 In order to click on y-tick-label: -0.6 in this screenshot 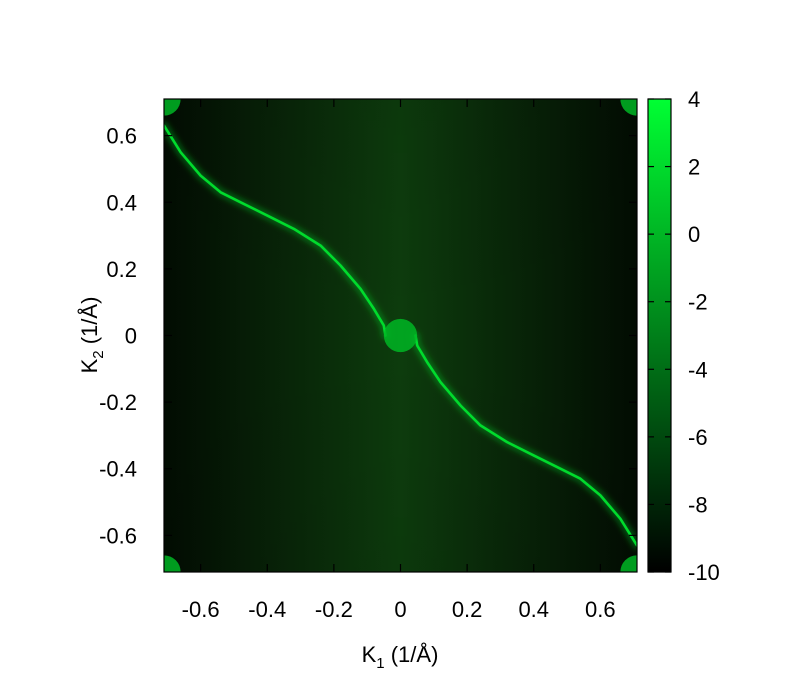, I will do `click(118, 535)`.